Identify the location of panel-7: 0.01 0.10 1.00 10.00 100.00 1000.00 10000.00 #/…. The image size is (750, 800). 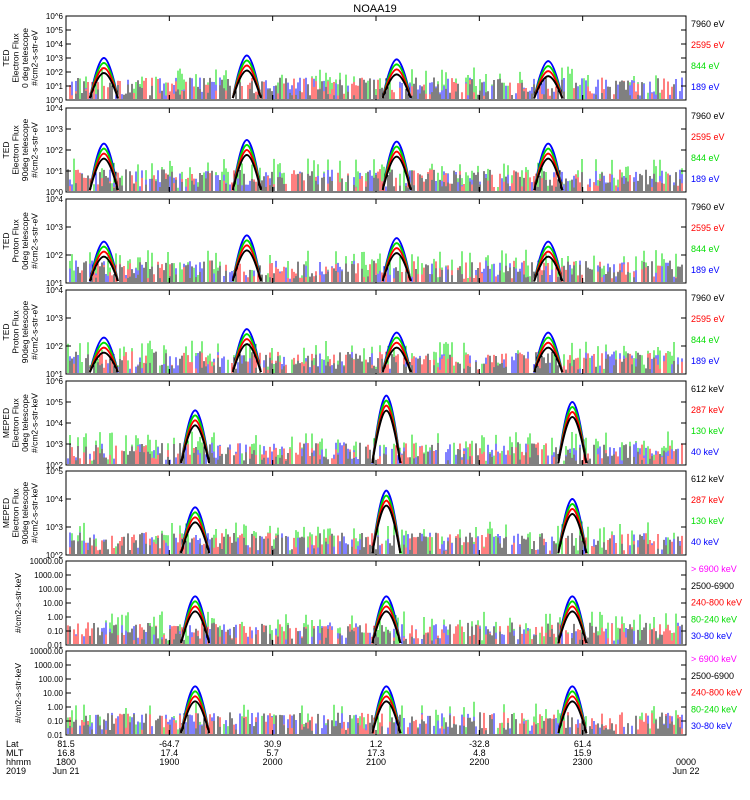
(377, 603).